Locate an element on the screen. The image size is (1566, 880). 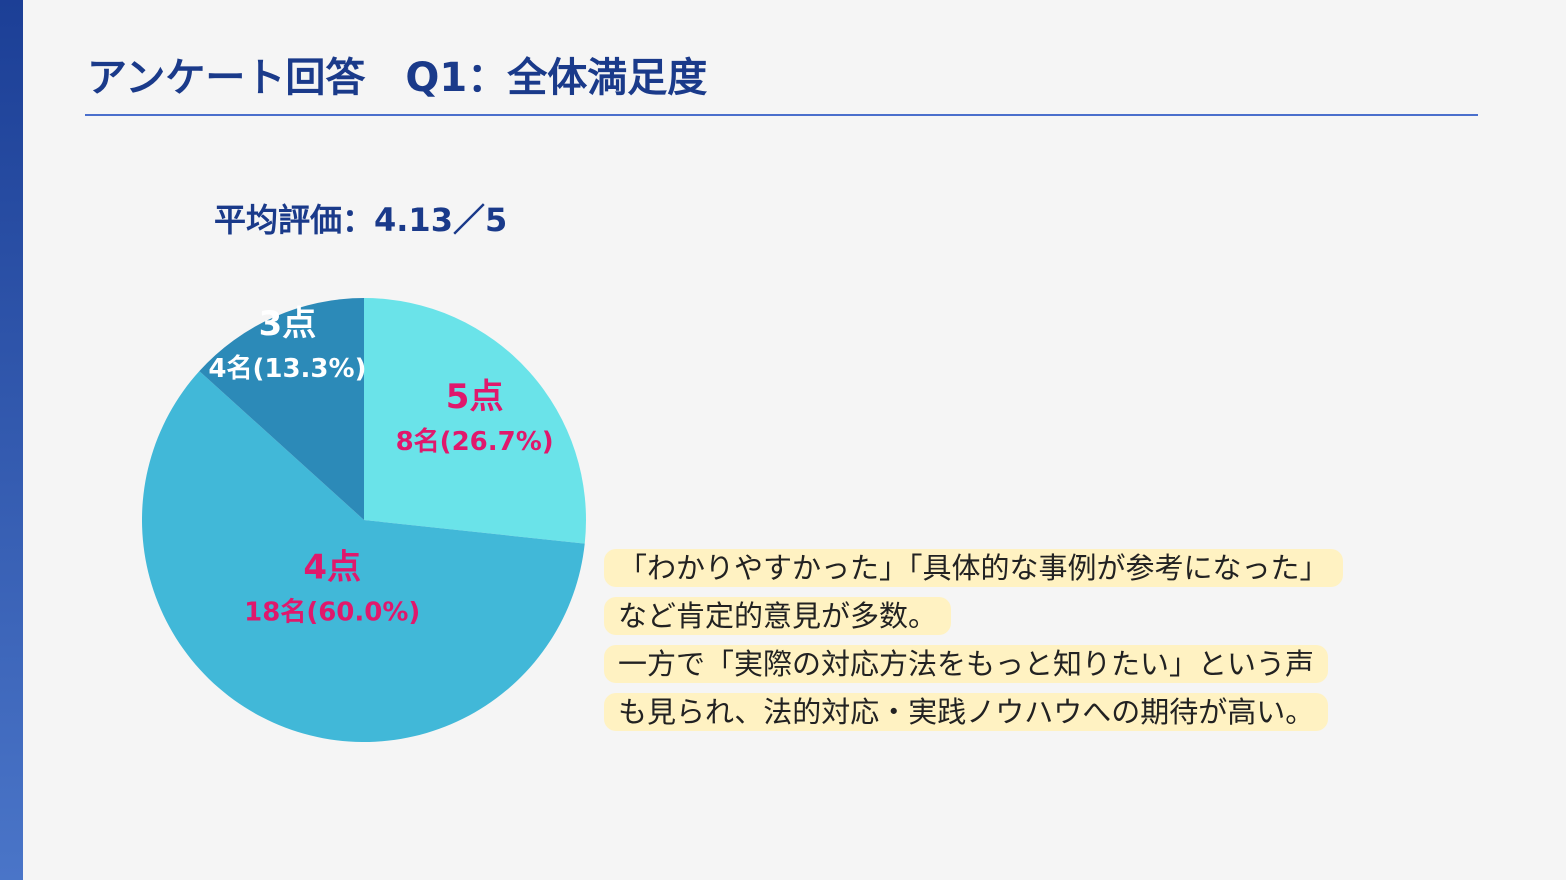
value-label: 18名(60.0%) is located at coordinates (332, 611).